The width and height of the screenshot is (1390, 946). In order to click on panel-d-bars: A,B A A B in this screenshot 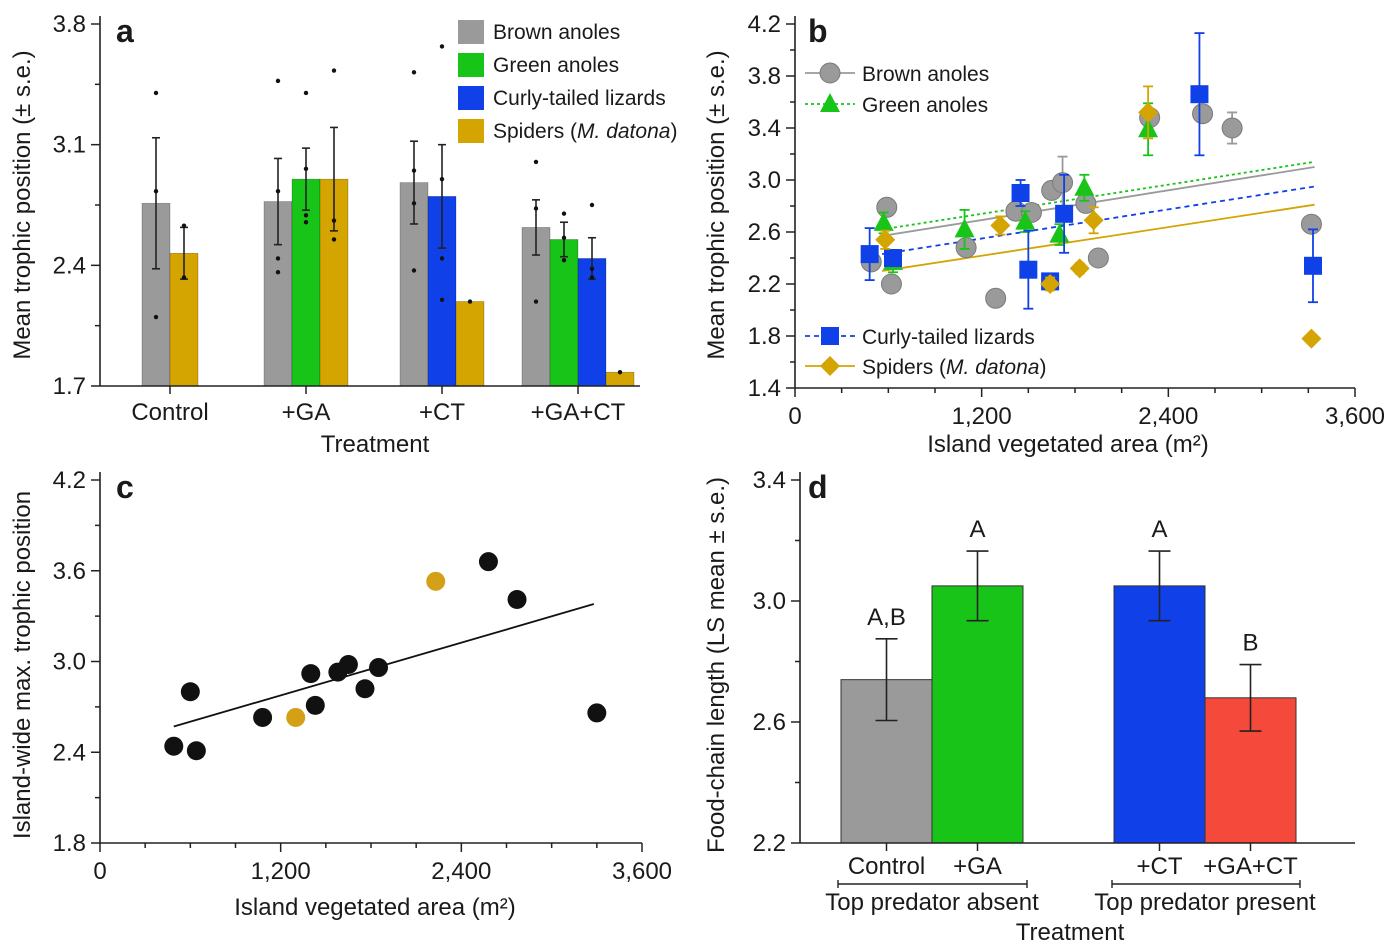, I will do `click(1068, 680)`.